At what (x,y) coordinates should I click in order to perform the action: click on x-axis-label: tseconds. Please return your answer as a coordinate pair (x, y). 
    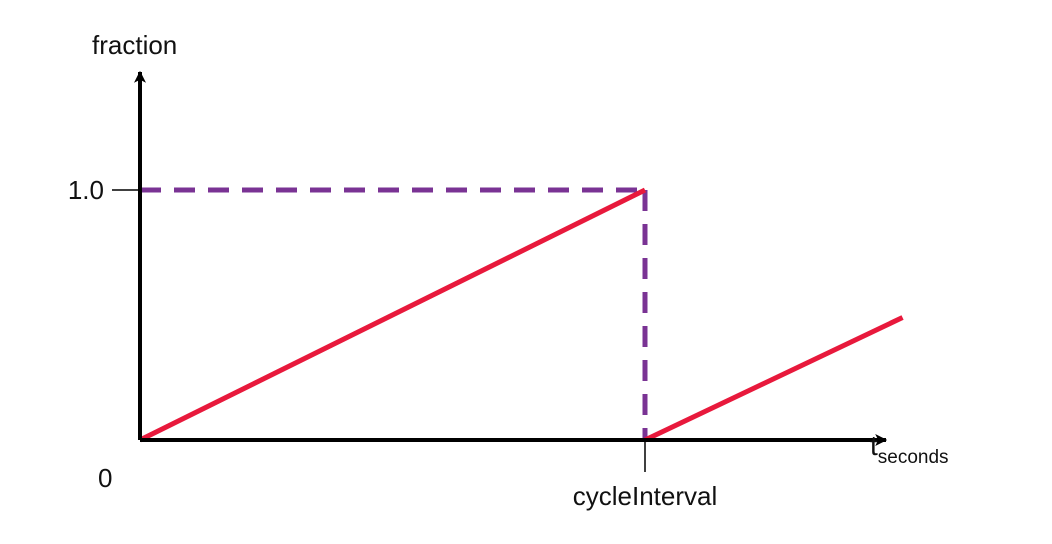
    Looking at the image, I should click on (909, 449).